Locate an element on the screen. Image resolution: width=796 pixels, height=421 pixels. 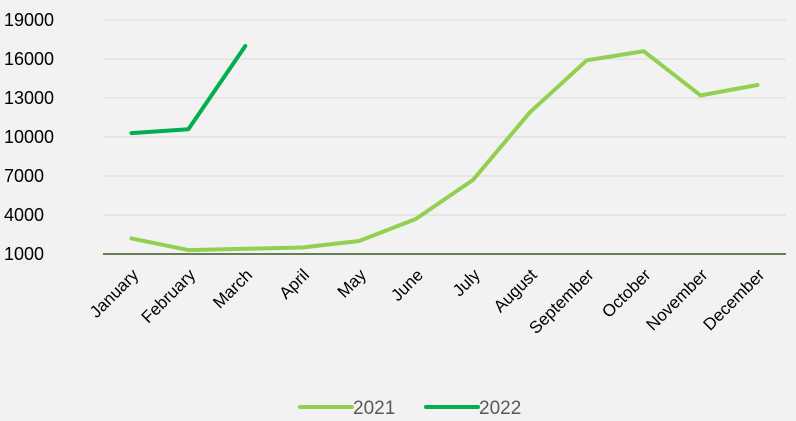
x-tick-label: May is located at coordinates (352, 283).